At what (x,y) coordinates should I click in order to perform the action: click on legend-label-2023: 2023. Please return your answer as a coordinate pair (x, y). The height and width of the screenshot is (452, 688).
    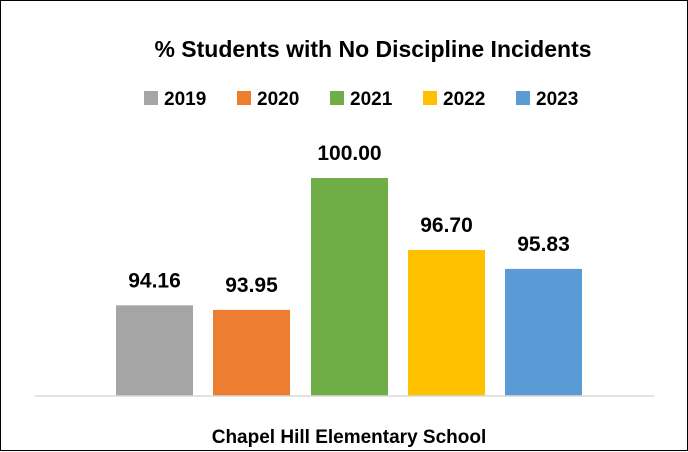
    Looking at the image, I should click on (557, 99).